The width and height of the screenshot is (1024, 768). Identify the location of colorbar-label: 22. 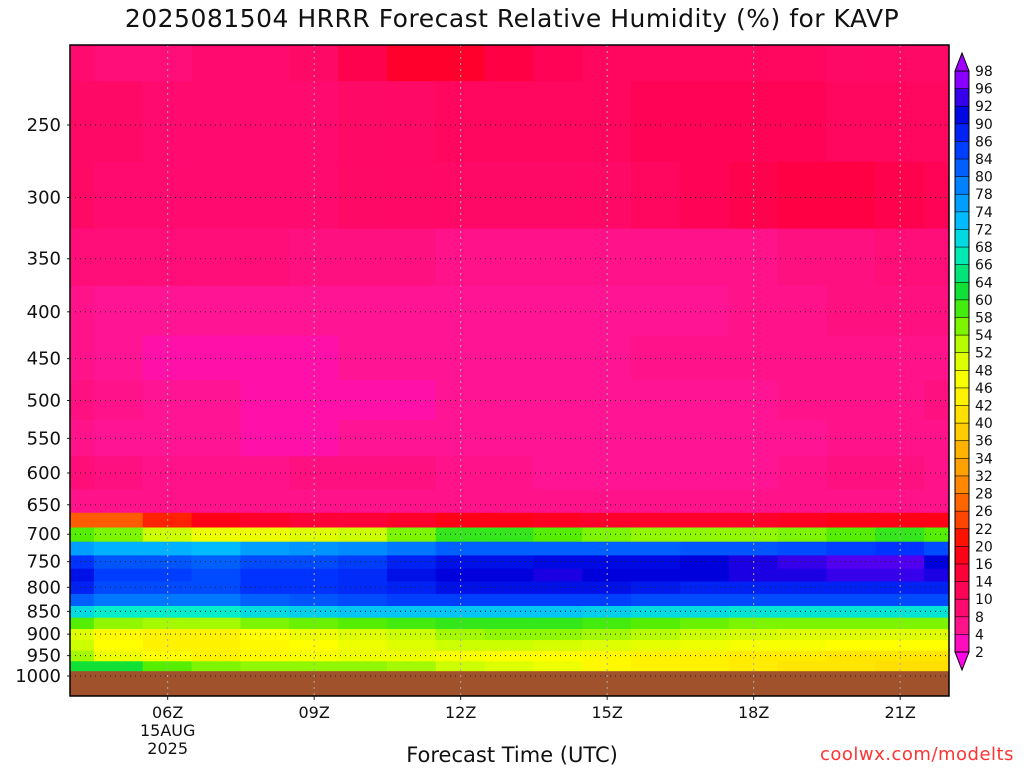
(984, 530).